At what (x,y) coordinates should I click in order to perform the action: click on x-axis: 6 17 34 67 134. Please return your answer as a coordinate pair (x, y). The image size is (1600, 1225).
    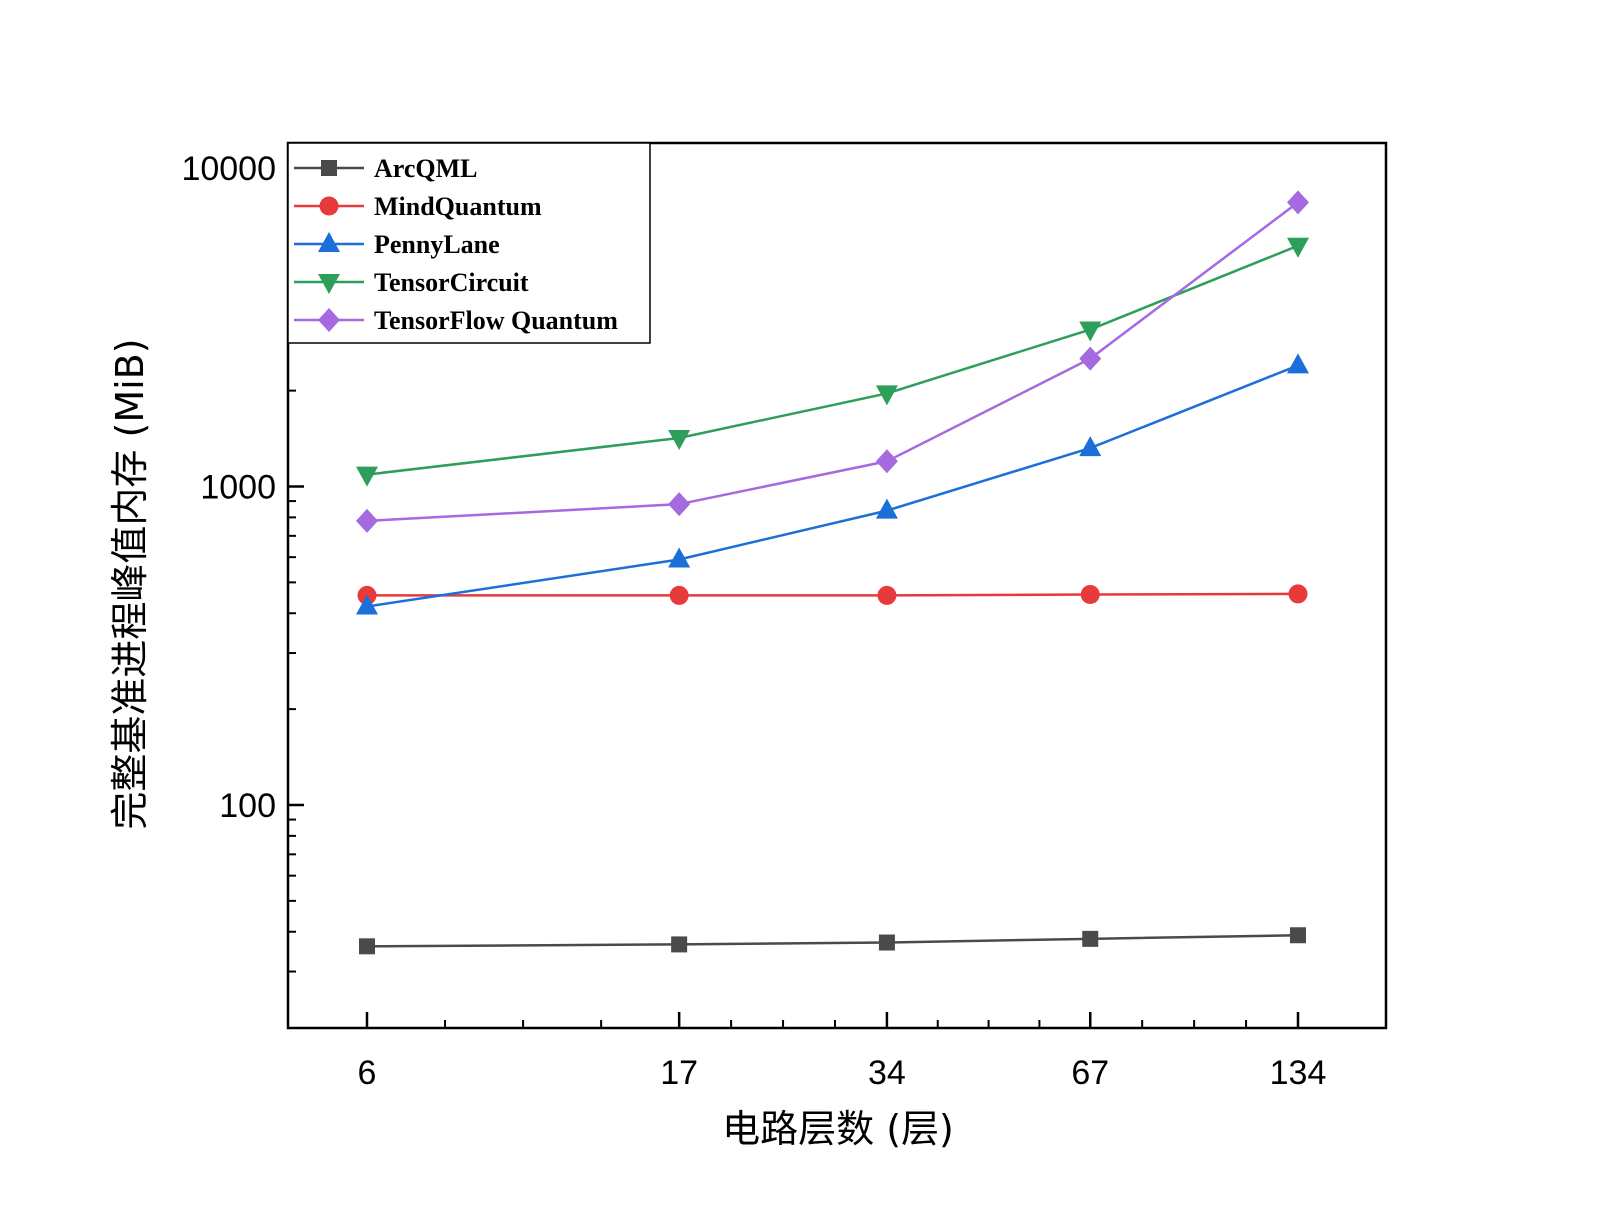
    Looking at the image, I should click on (842, 1052).